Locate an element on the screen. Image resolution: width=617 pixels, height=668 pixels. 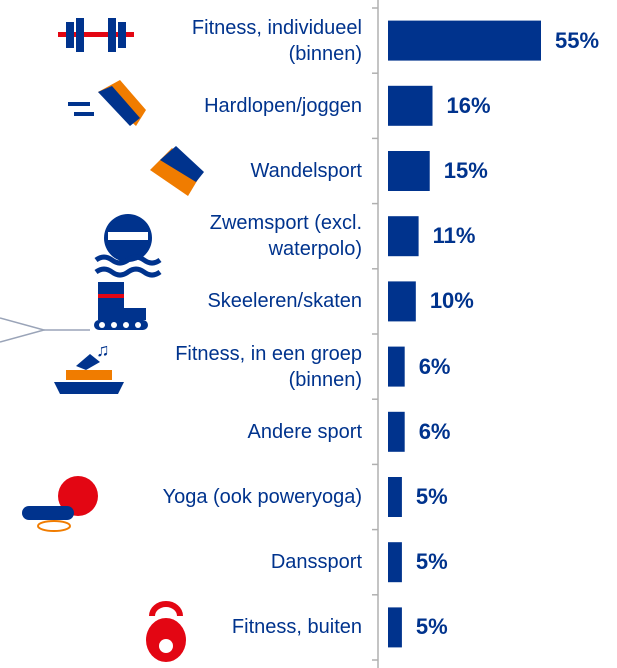
icon-yoga is located at coordinates (60, 504).